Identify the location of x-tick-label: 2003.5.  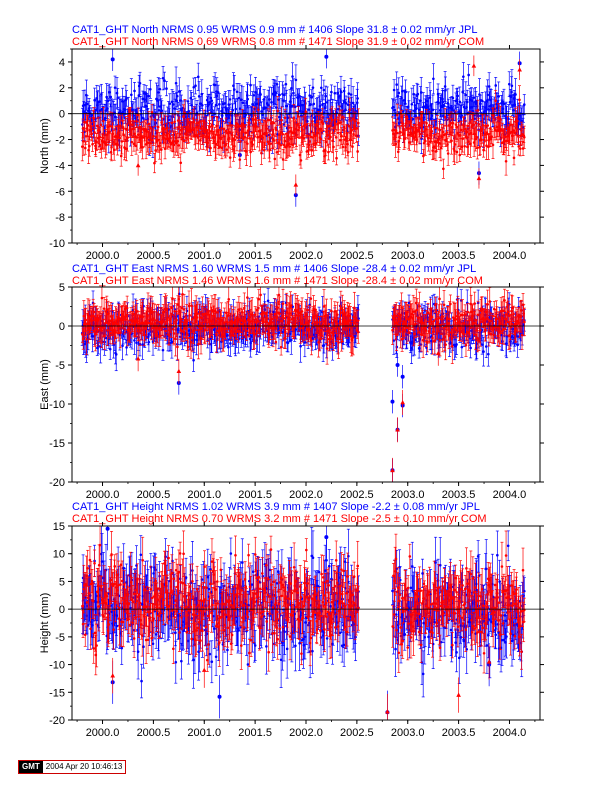
(459, 256).